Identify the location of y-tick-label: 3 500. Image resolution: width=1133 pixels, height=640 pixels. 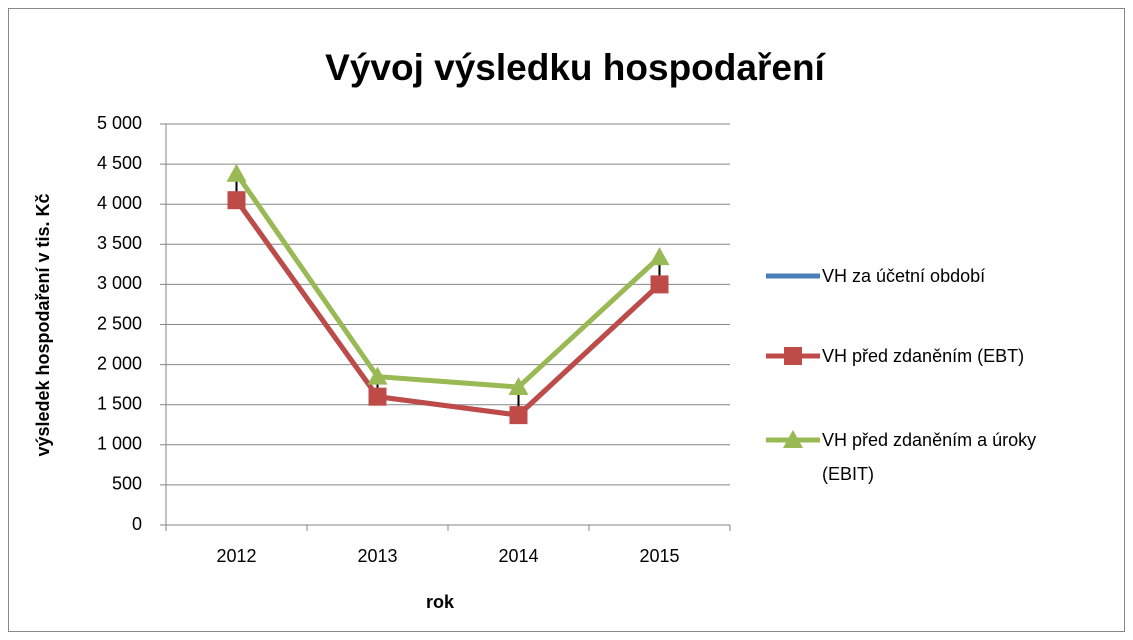
(119, 243).